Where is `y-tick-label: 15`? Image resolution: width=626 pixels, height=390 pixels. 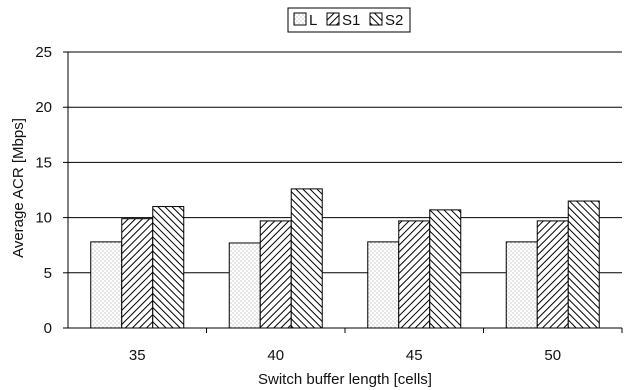 y-tick-label: 15 is located at coordinates (43, 162).